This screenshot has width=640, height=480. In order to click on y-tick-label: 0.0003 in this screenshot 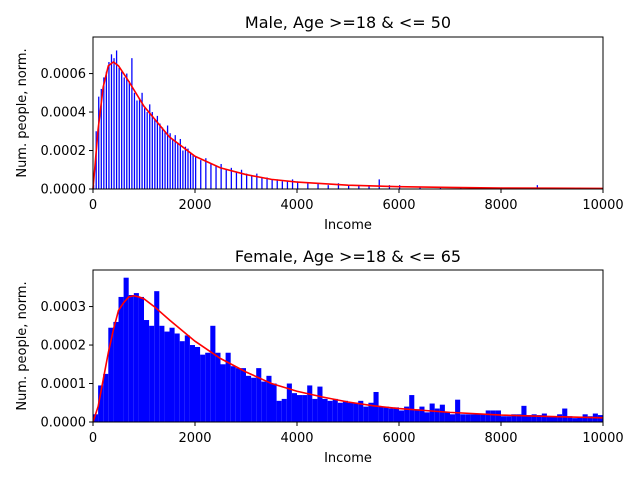, I will do `click(64, 307)`.